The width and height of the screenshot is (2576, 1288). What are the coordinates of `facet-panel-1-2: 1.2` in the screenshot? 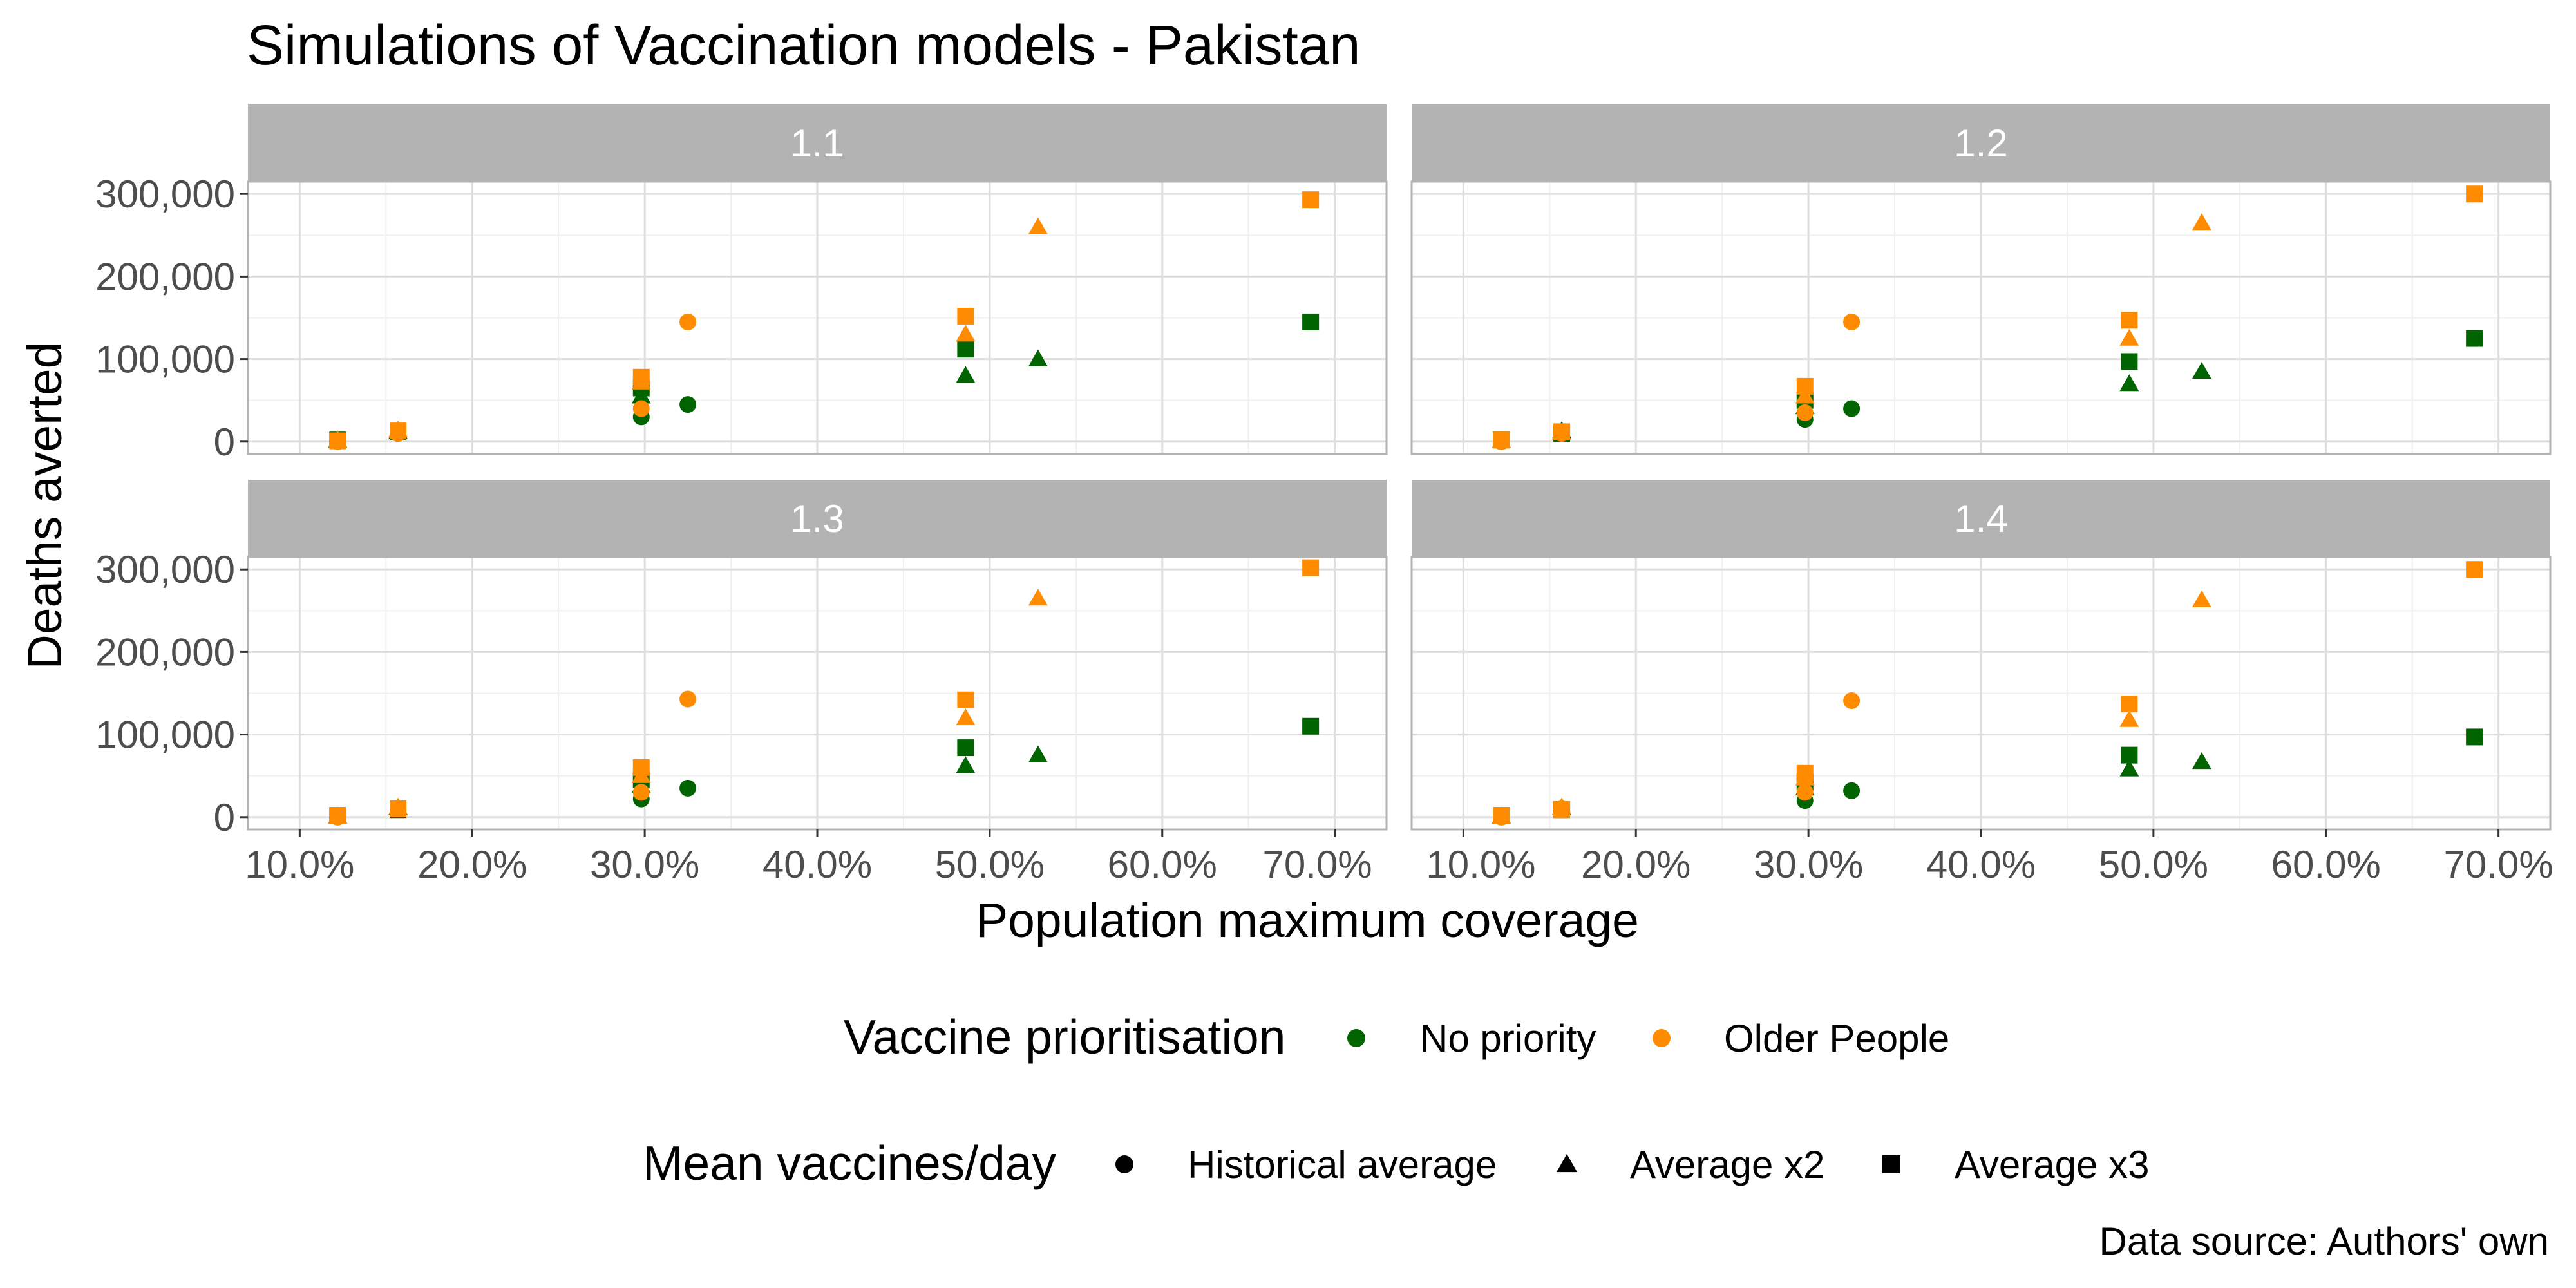 It's located at (1981, 279).